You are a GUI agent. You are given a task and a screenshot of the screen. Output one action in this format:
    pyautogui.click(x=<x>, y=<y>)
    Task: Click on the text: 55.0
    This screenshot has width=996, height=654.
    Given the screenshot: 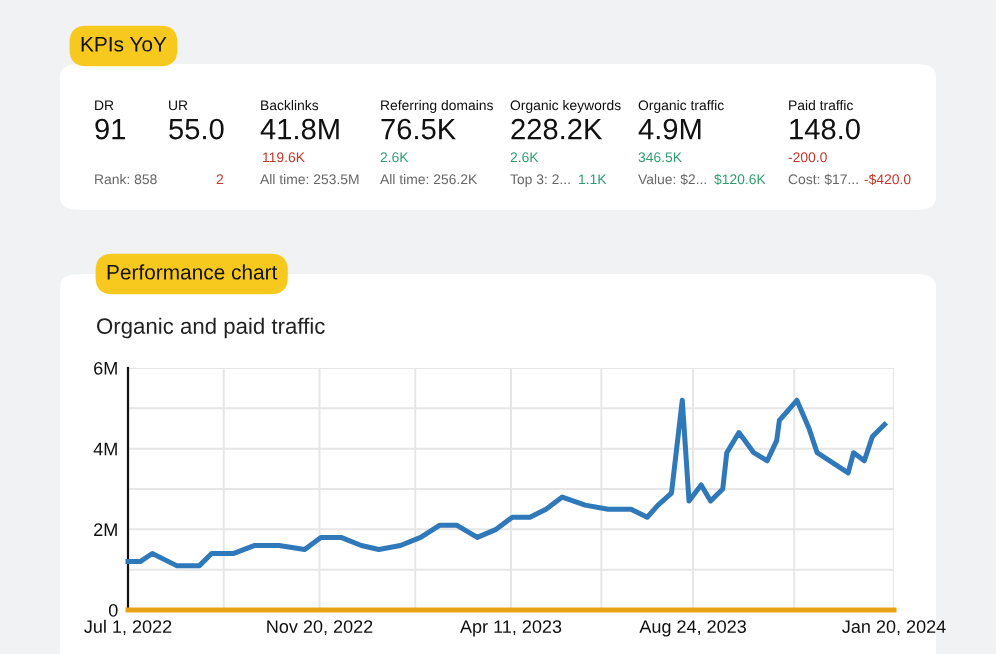 What is the action you would take?
    pyautogui.click(x=196, y=129)
    